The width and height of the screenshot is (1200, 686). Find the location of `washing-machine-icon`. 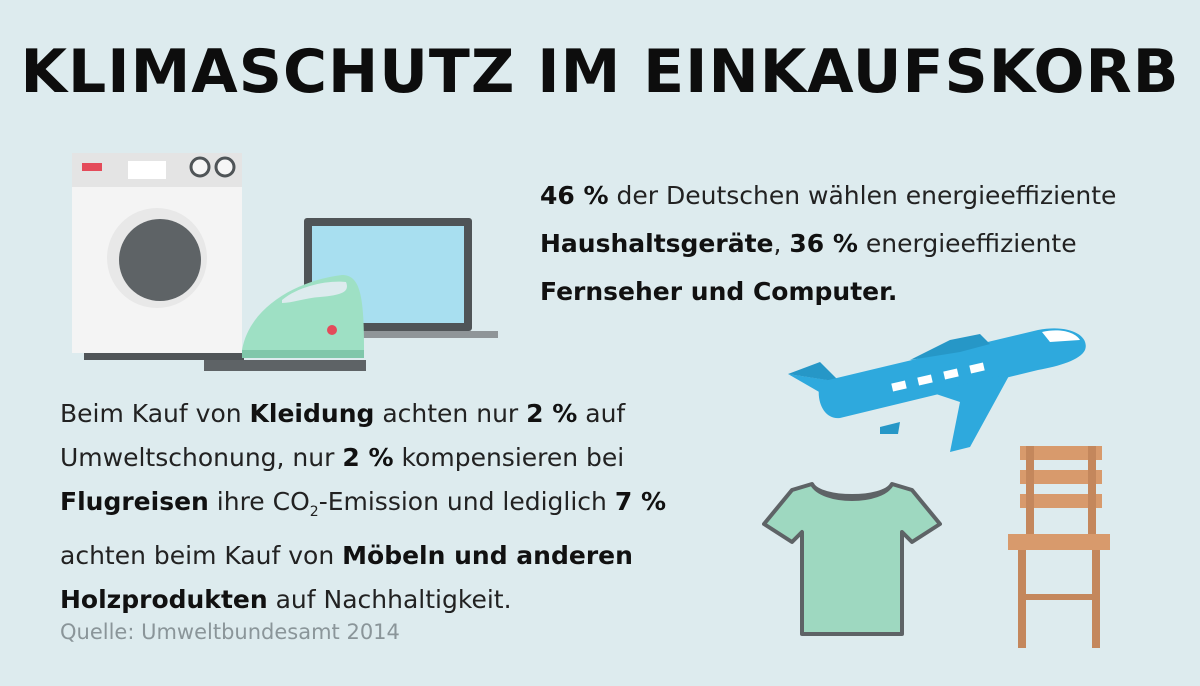

washing-machine-icon is located at coordinates (158, 256).